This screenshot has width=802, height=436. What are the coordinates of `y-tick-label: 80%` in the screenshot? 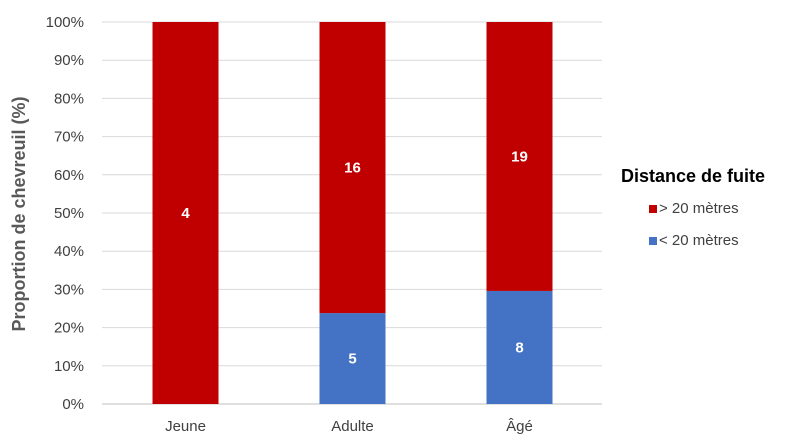 It's located at (69, 98).